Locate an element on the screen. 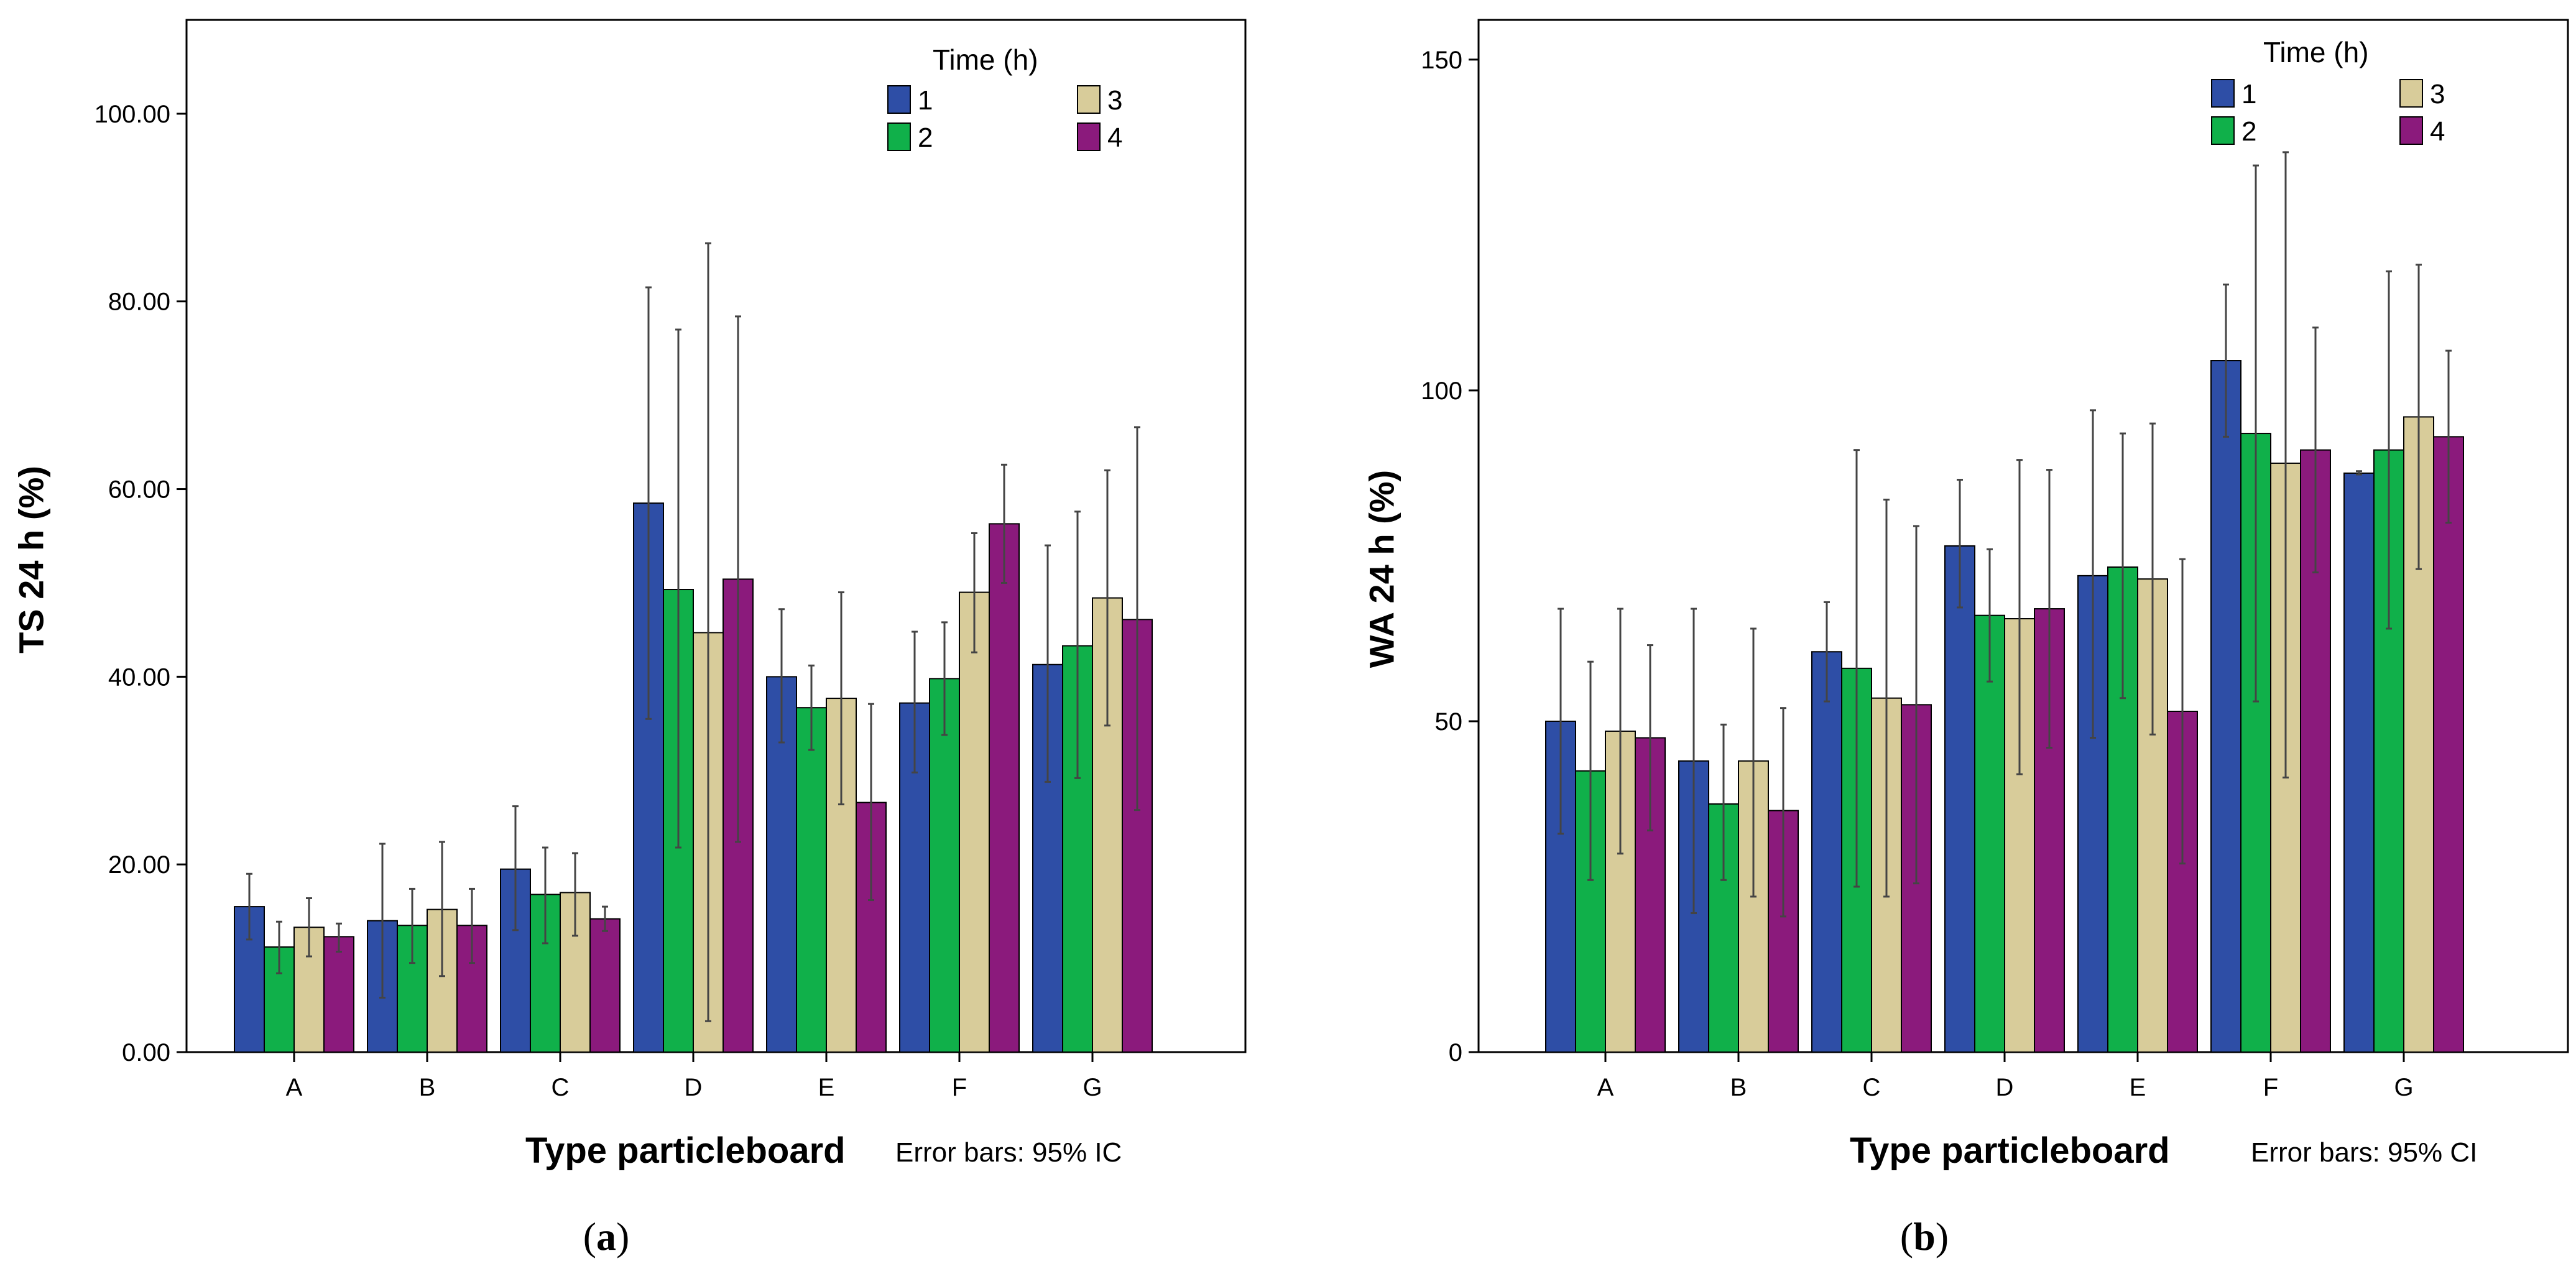  y-tick-label: 150 is located at coordinates (1441, 60).